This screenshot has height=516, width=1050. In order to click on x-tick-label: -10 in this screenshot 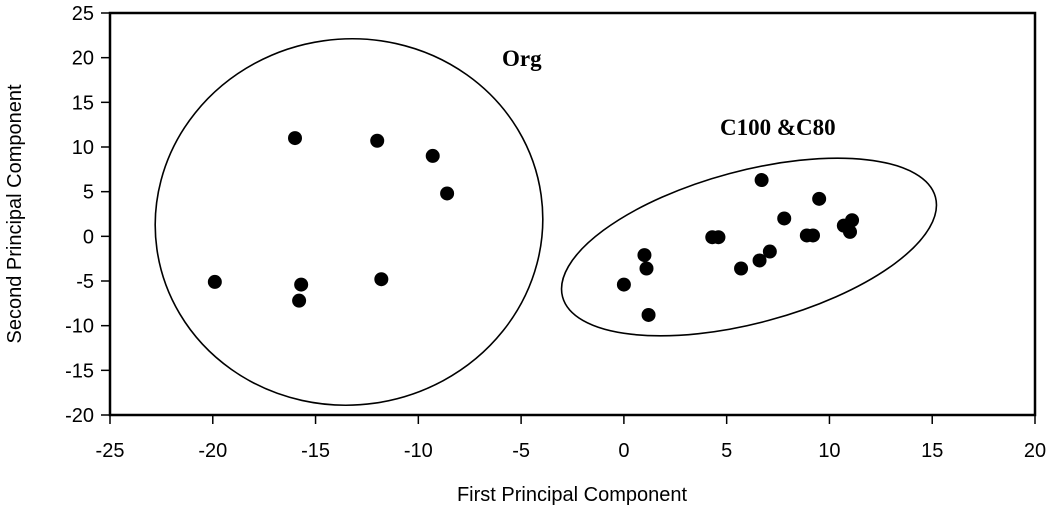, I will do `click(418, 451)`.